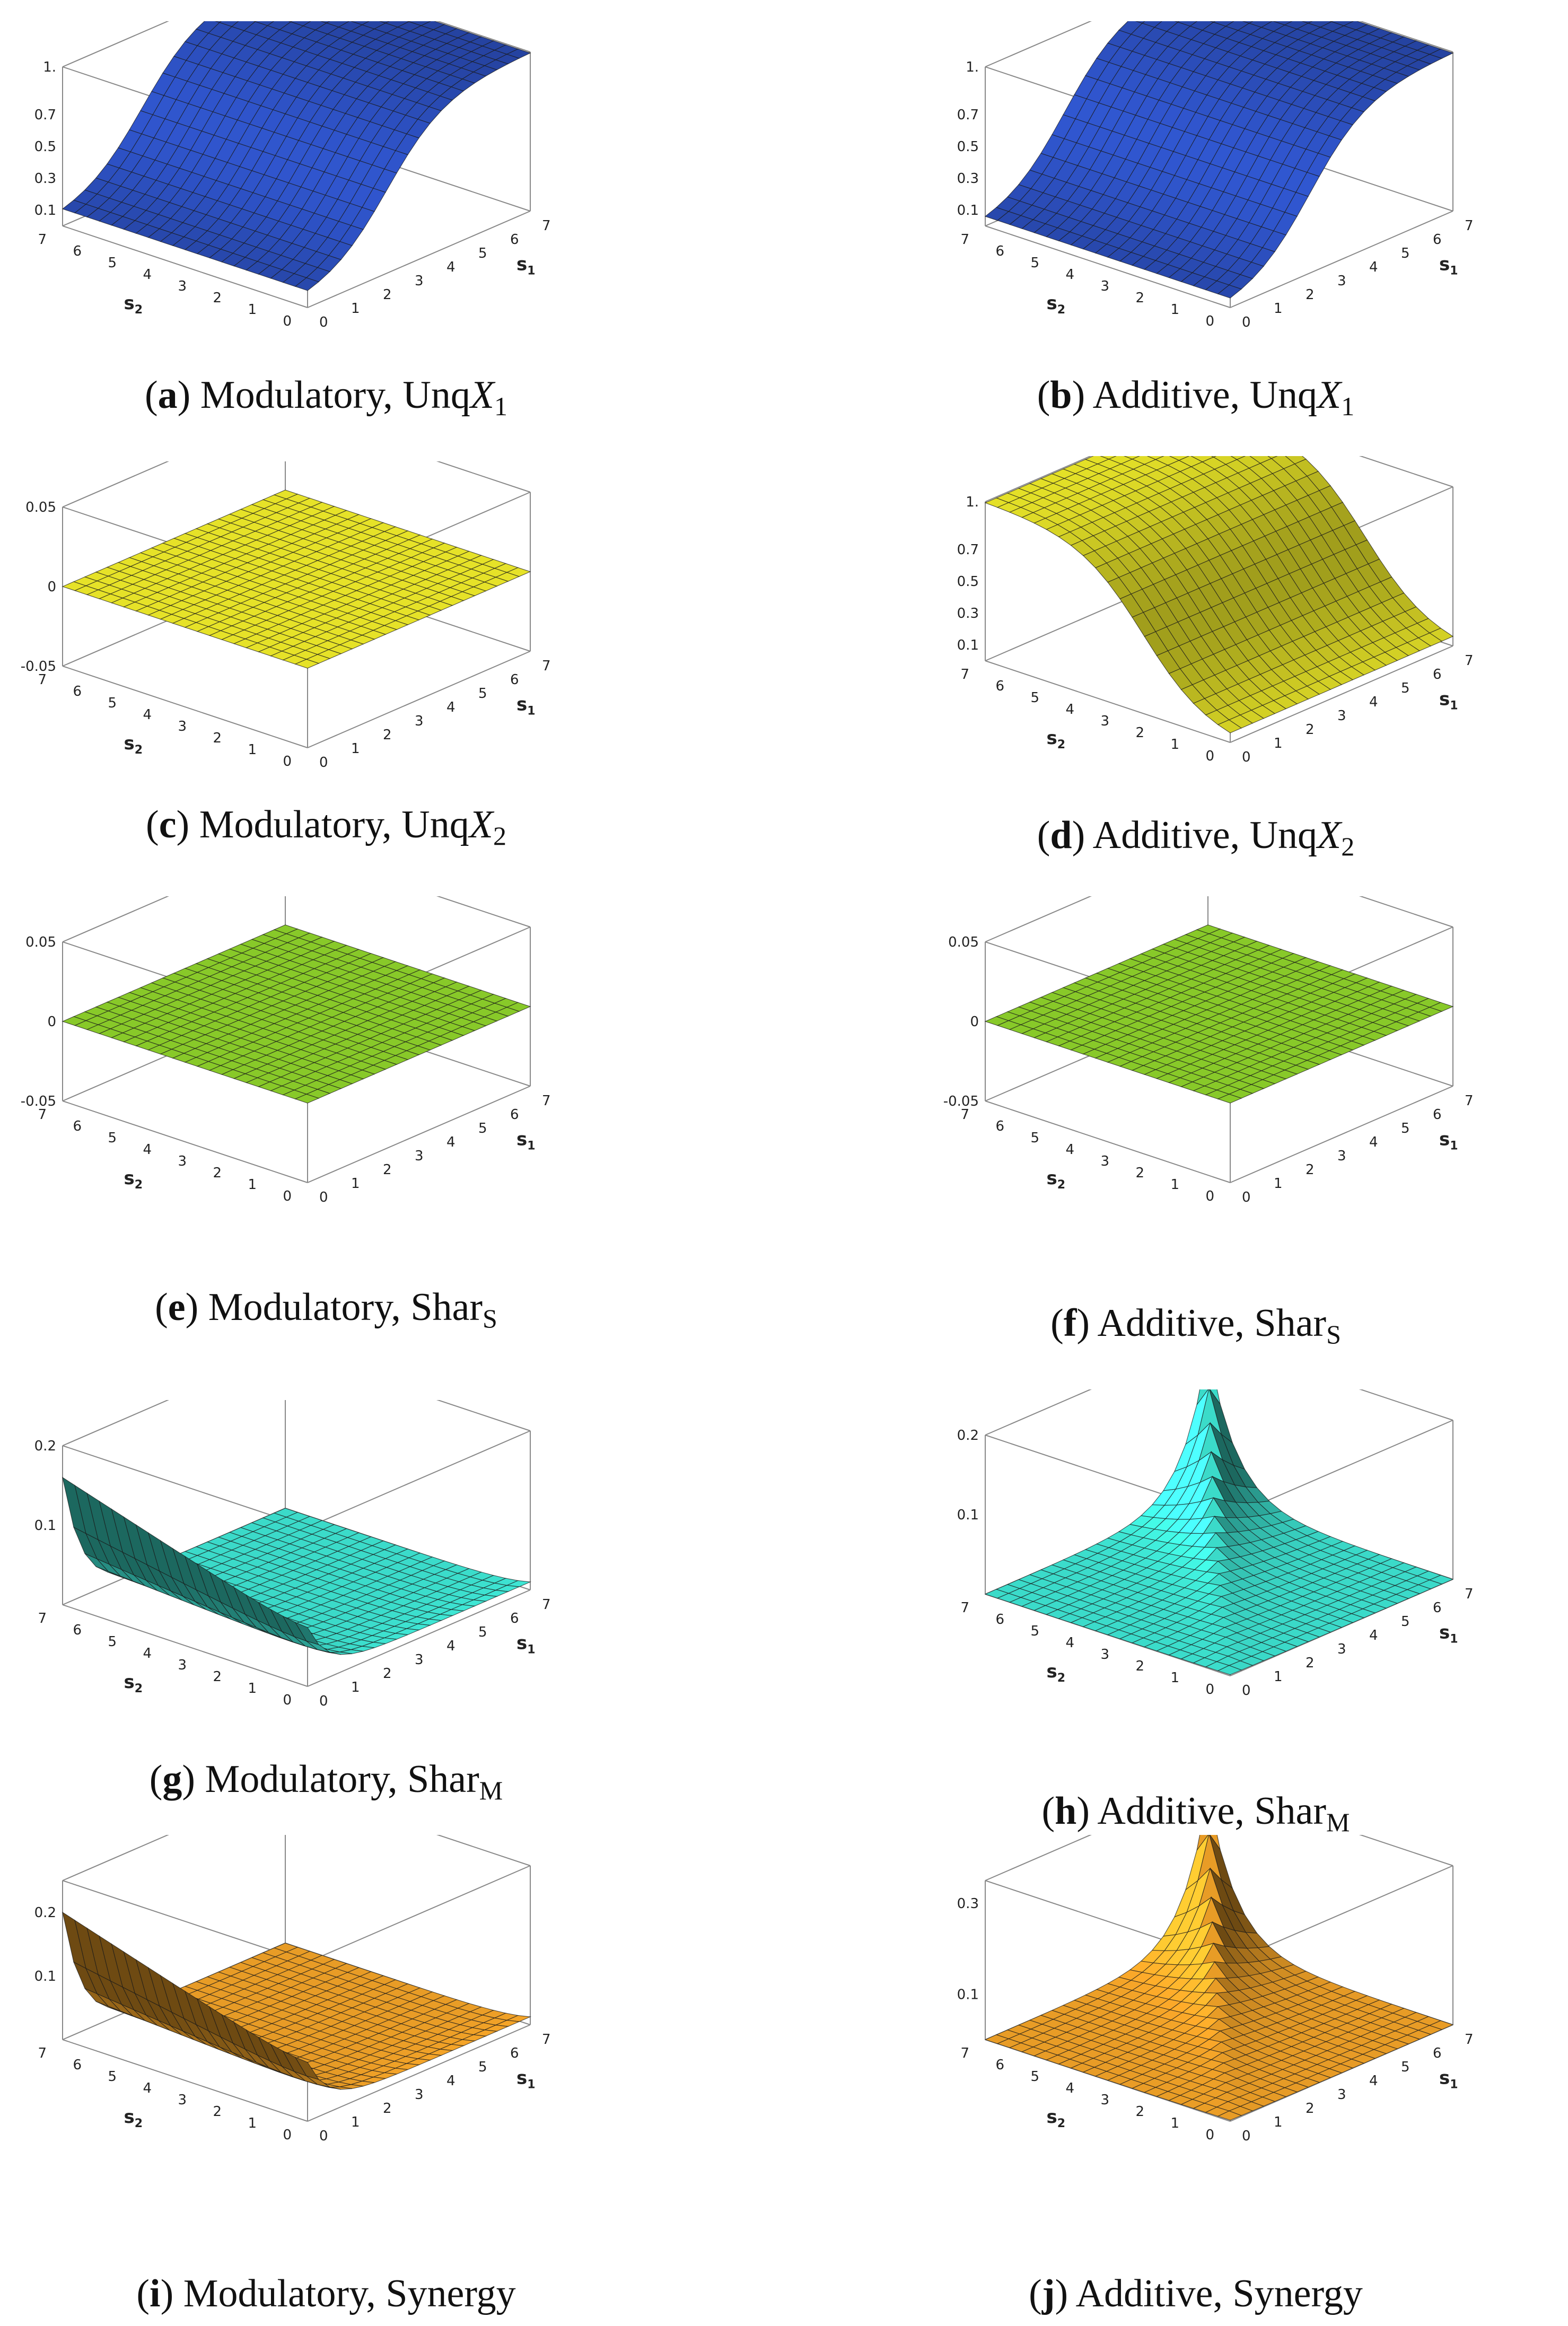 The height and width of the screenshot is (2326, 1568). I want to click on panel-e: 0 1 2 3 4 5 6 7 0 1 2 3 4 5 6 7 -0.05 0 0.05 s1 s2, so click(318, 1055).